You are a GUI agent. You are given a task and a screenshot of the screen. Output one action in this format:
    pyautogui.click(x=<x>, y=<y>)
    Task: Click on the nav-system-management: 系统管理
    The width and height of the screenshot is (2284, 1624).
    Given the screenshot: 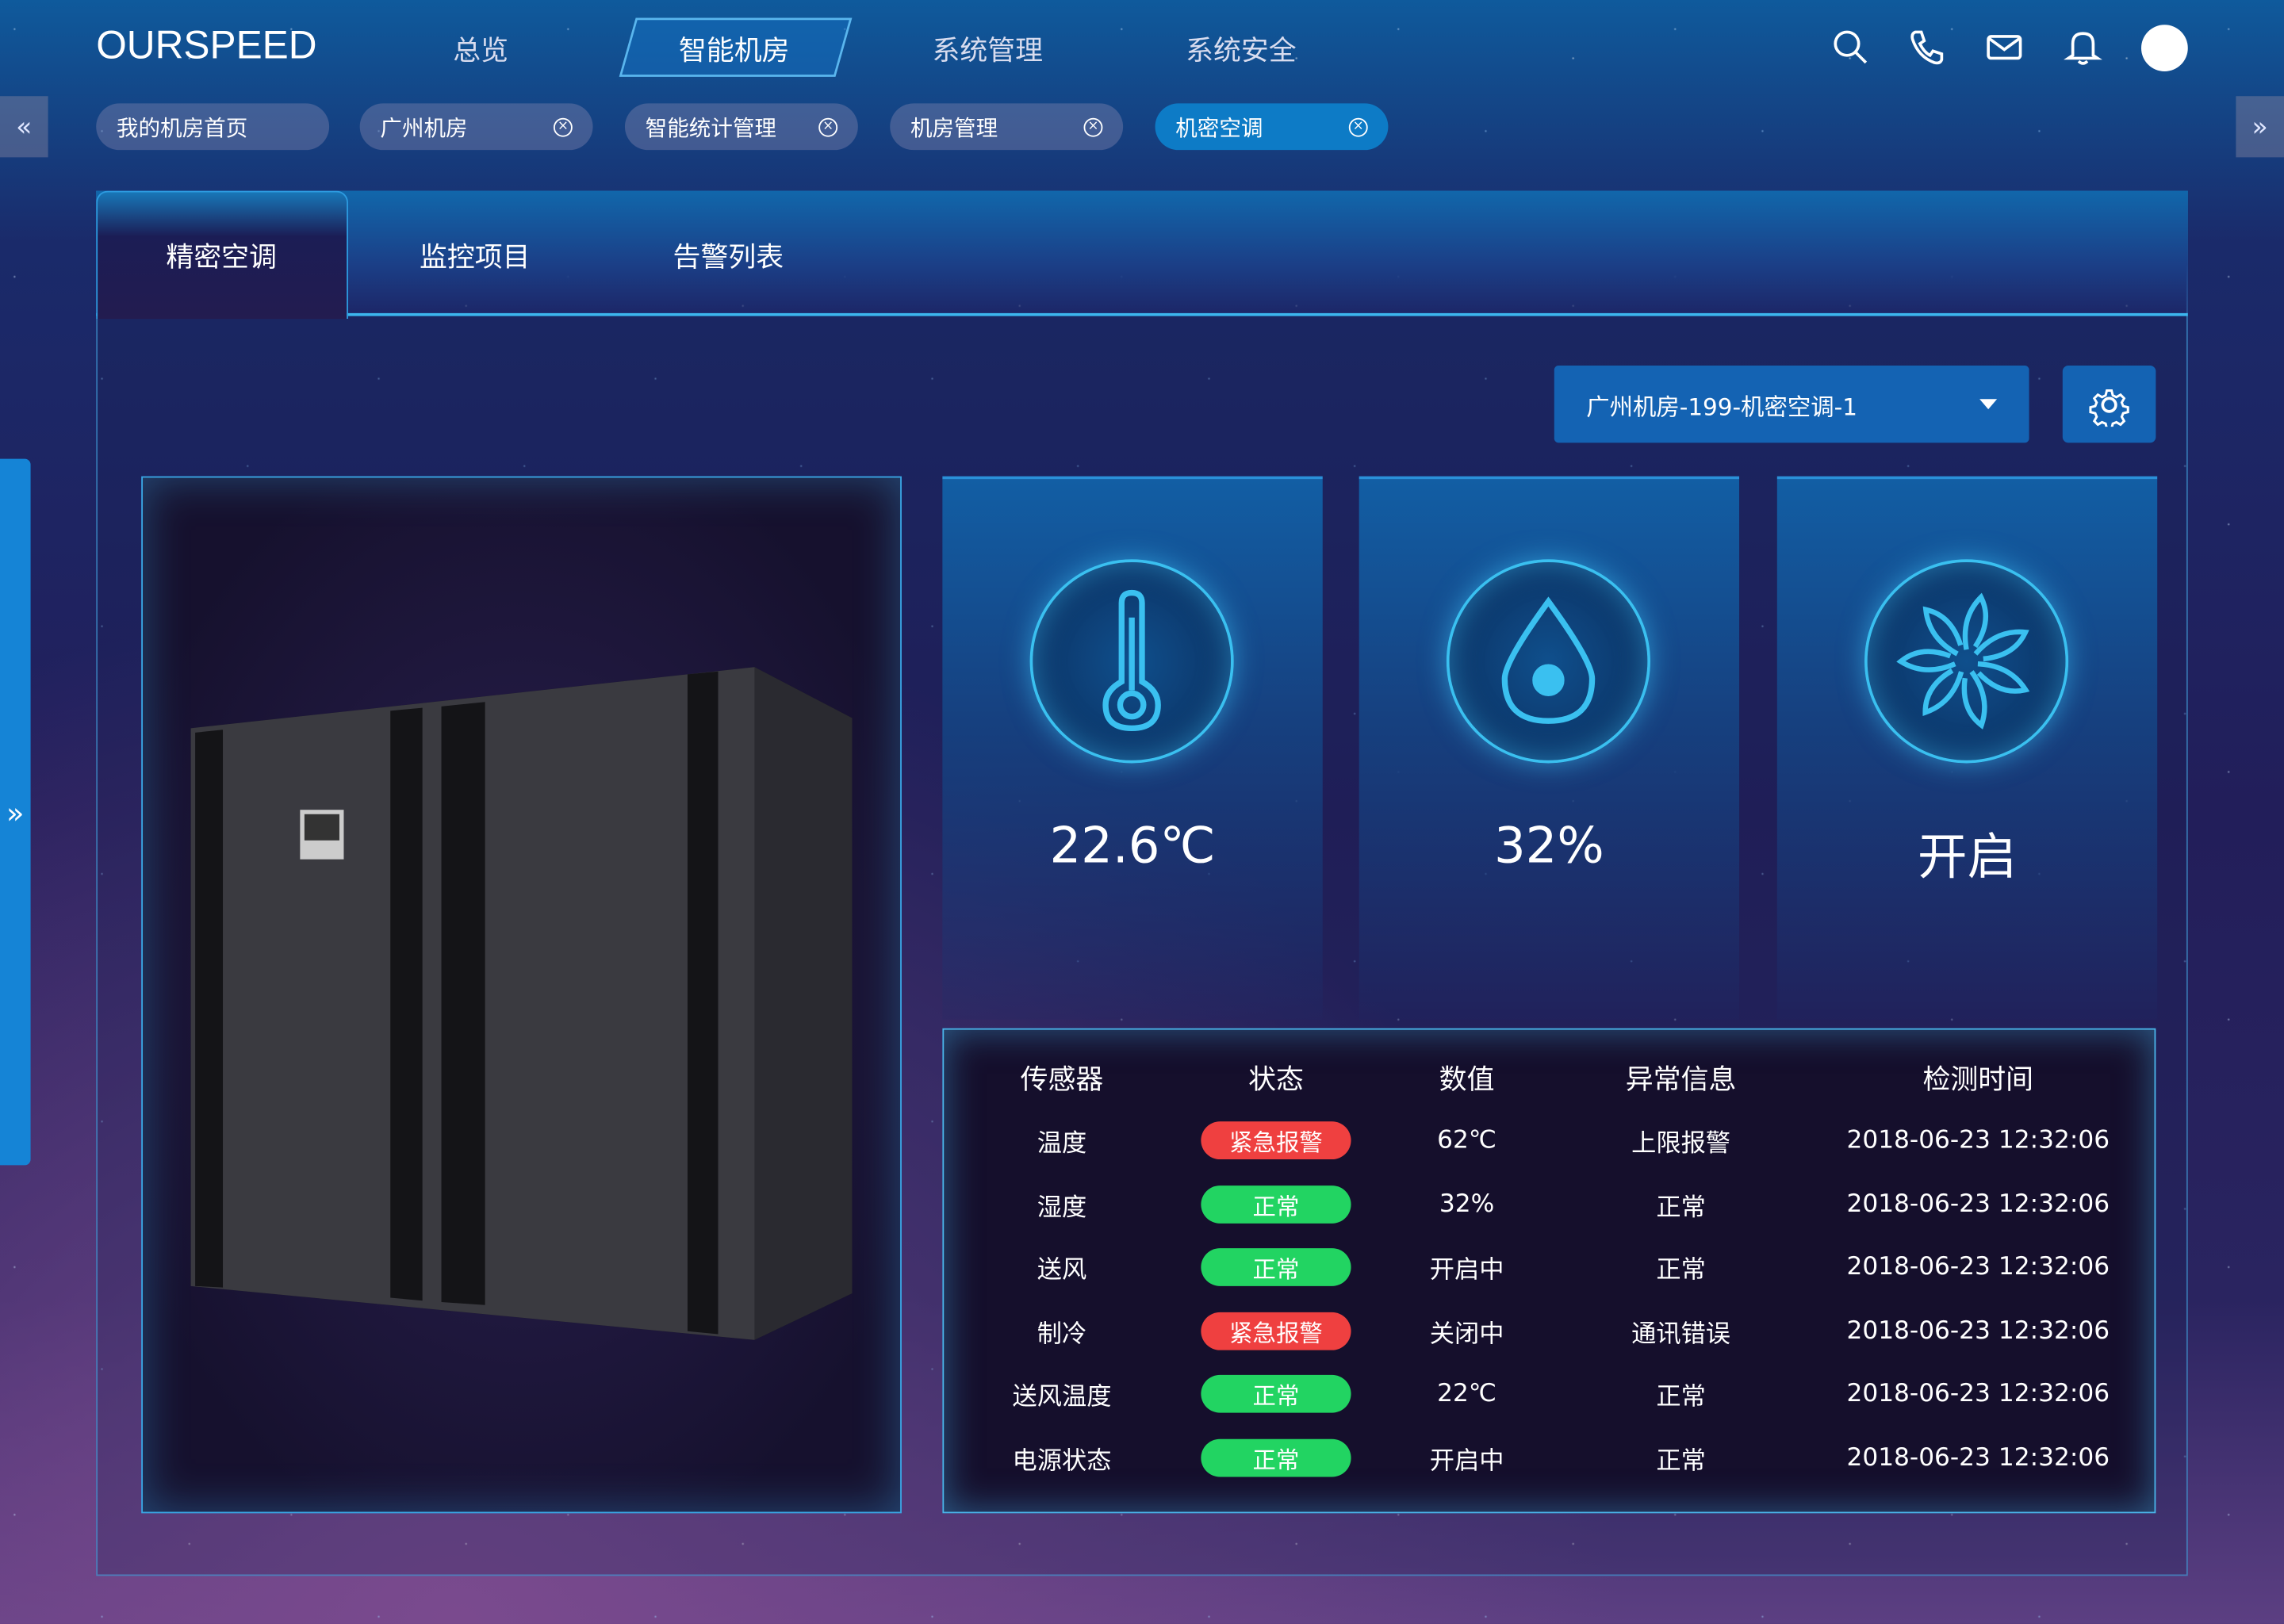 What is the action you would take?
    pyautogui.click(x=988, y=51)
    